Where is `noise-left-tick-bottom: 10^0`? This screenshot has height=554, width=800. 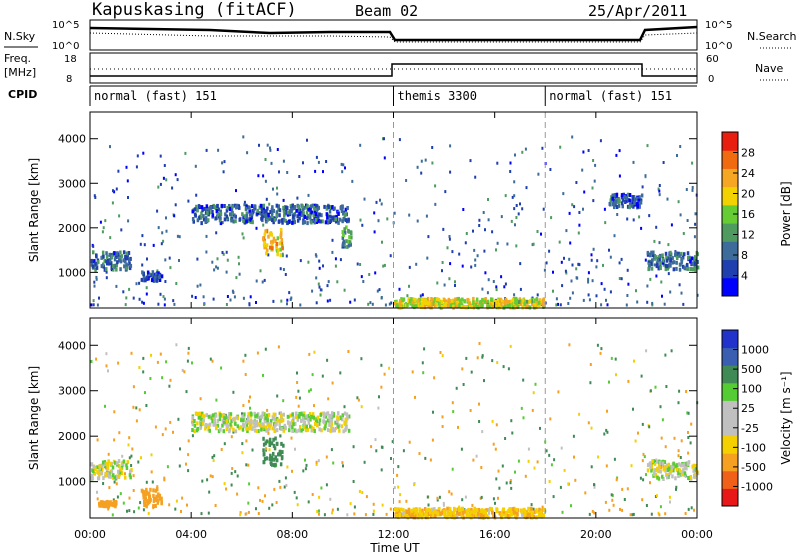 noise-left-tick-bottom: 10^0 is located at coordinates (65, 46).